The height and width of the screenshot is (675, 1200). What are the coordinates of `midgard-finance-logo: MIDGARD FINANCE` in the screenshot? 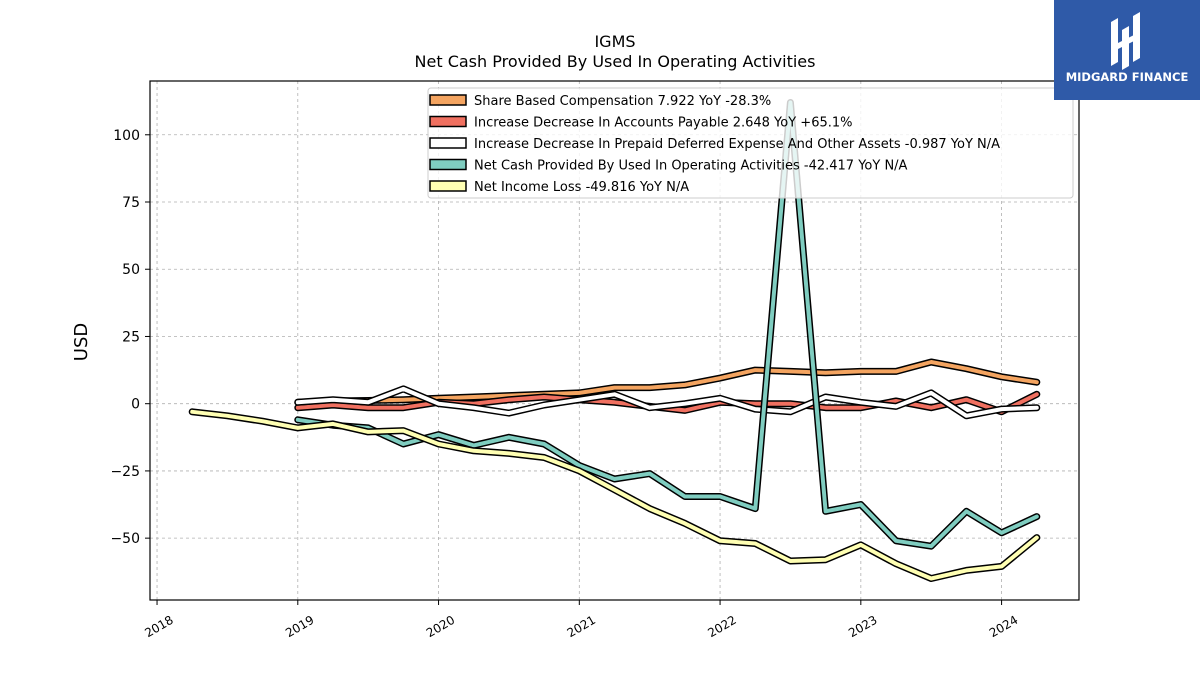 It's located at (1127, 50).